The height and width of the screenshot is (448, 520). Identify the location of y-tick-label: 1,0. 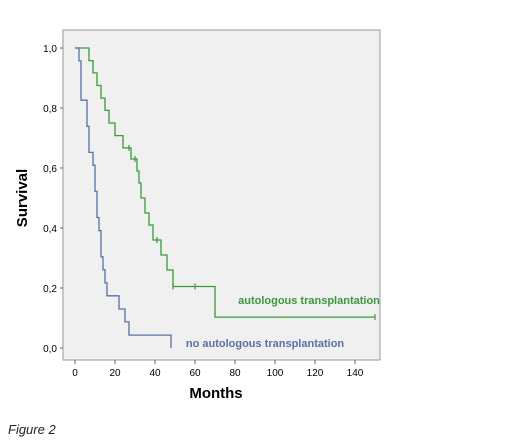
(50, 49).